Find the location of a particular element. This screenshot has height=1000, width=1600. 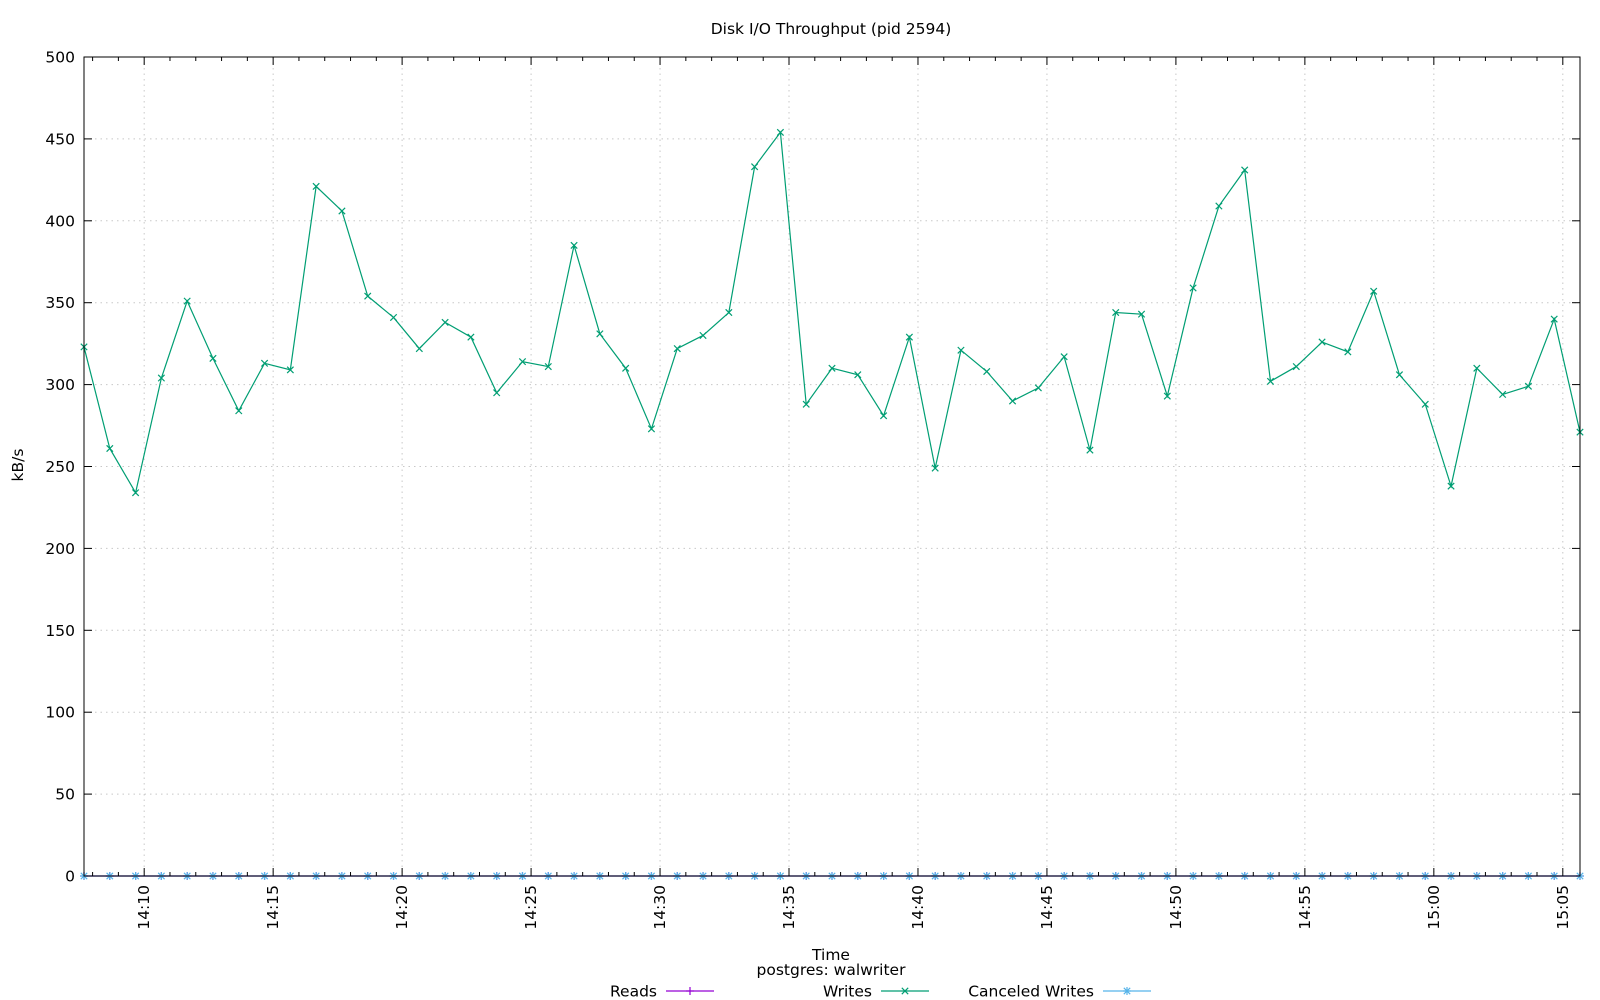

y-tick-labels: 0 50 100 150 200 250 300 350 400 450 500 is located at coordinates (60, 467).